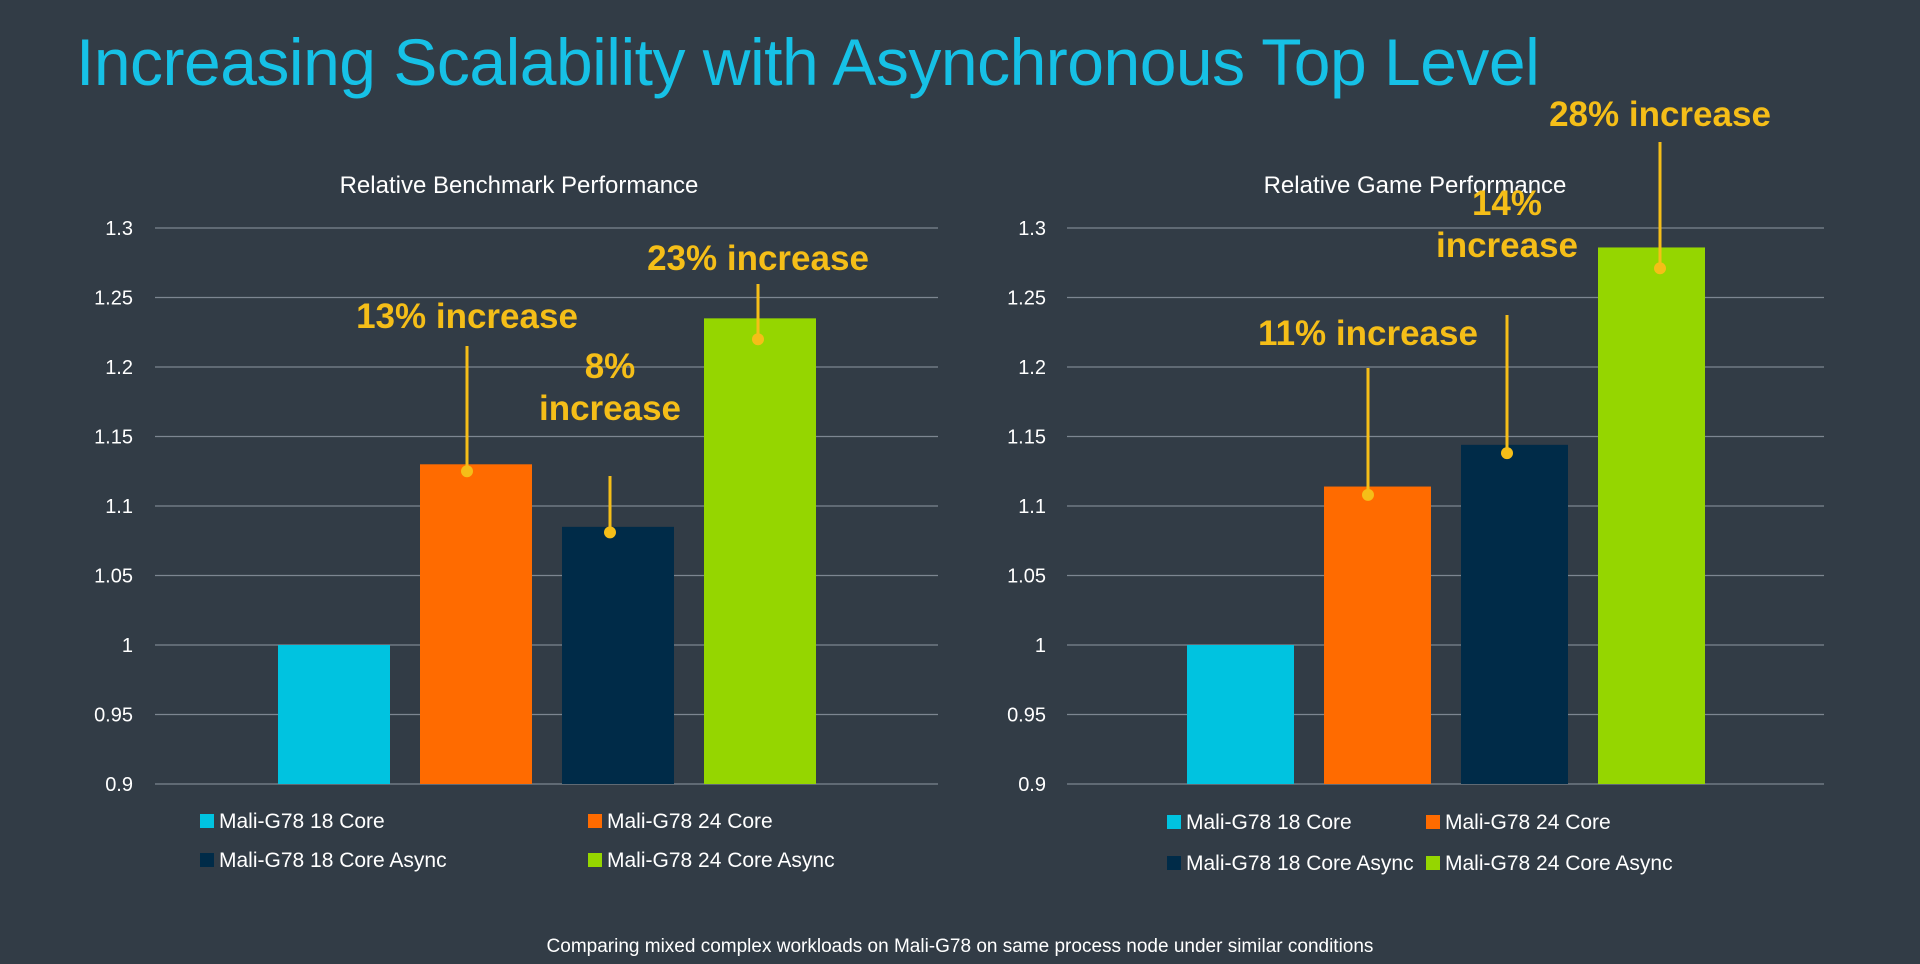 Image resolution: width=1920 pixels, height=964 pixels. I want to click on benchmark-y-tick-label: 1.2, so click(119, 368).